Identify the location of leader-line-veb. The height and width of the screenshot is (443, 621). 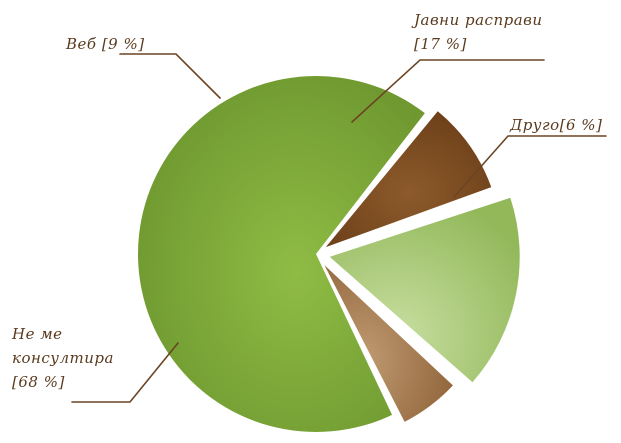
(170, 76).